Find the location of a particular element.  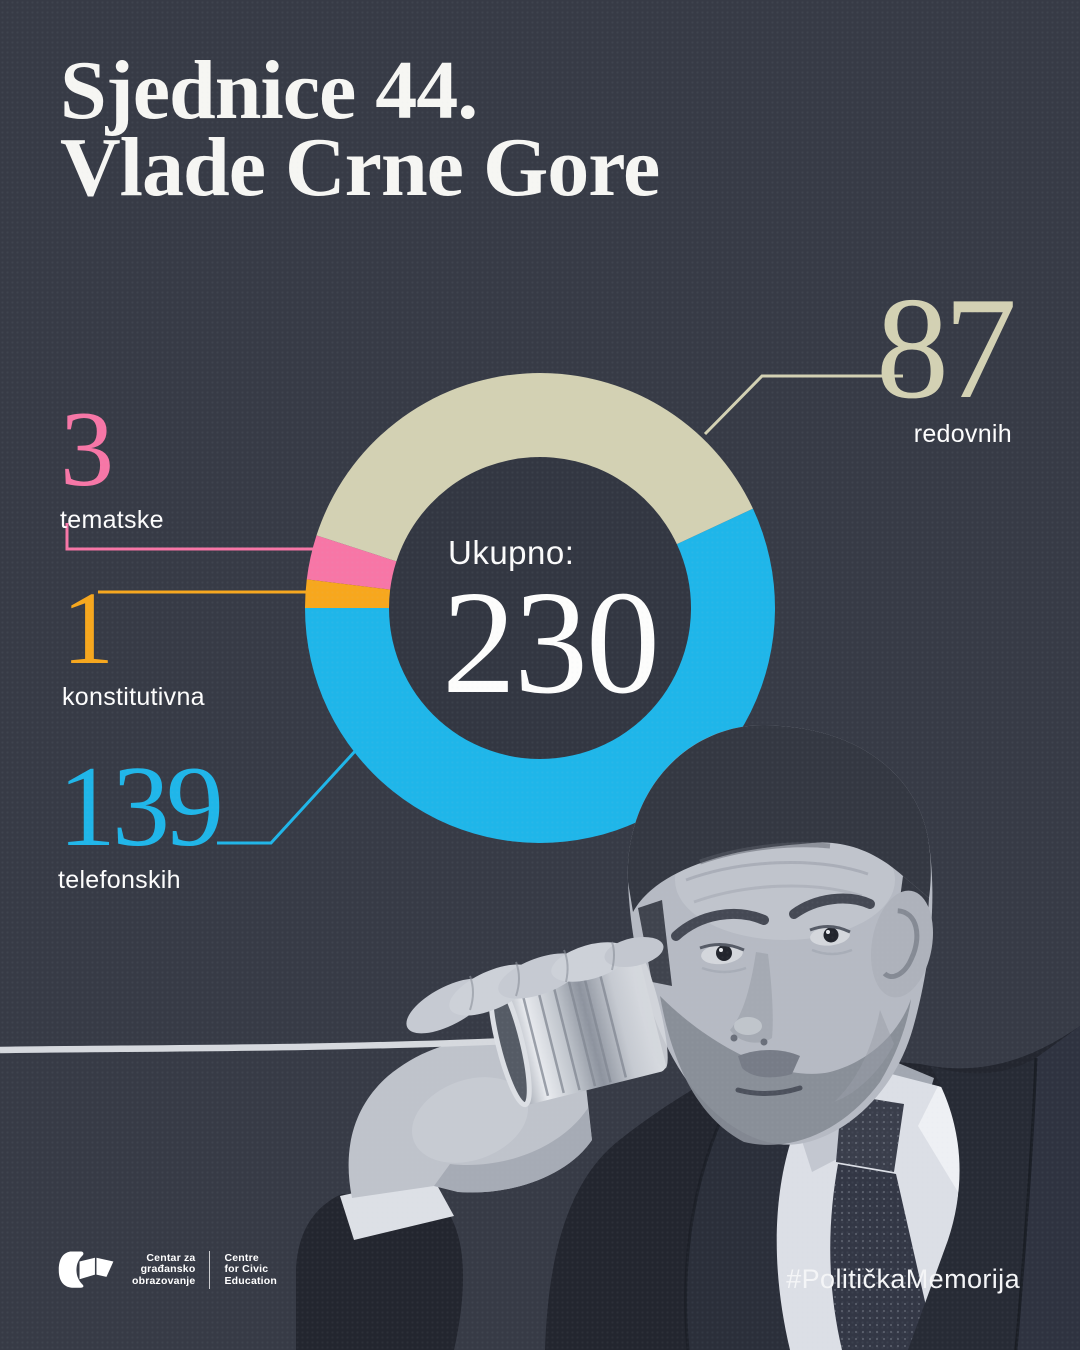

donut-segment-konstitutivna is located at coordinates (348, 593).